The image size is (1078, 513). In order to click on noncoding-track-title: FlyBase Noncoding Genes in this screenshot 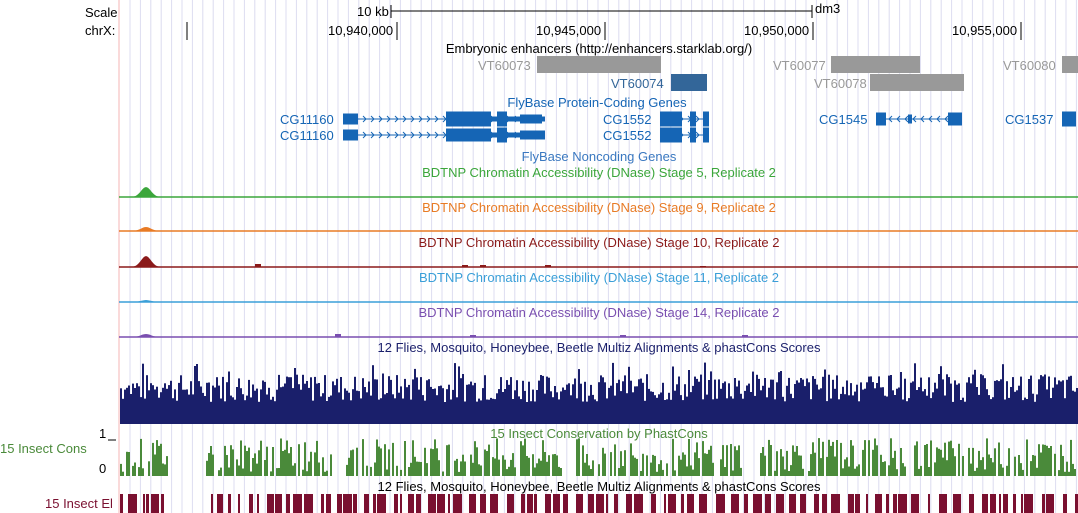, I will do `click(599, 156)`.